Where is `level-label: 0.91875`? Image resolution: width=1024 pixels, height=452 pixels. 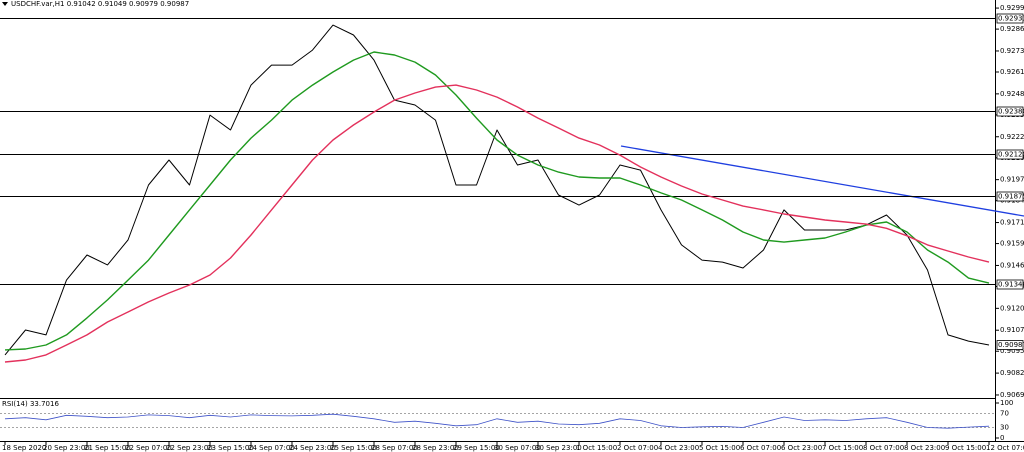
level-label: 0.91875 is located at coordinates (1011, 197).